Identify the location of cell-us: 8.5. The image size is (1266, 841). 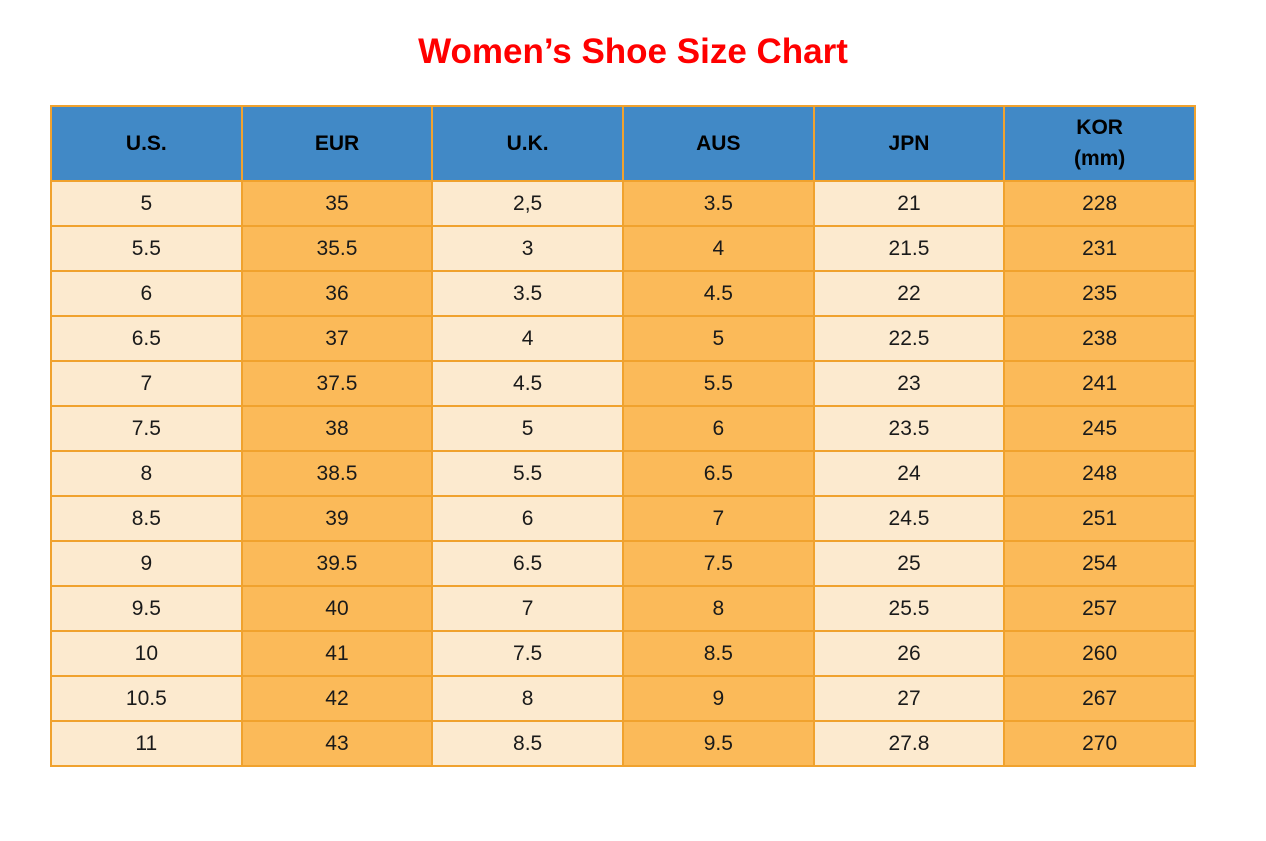
(146, 519).